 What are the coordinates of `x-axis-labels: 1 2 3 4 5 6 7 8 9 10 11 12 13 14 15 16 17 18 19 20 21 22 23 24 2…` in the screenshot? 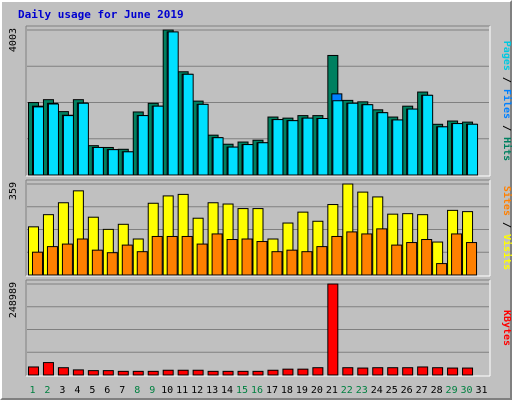 It's located at (258, 390).